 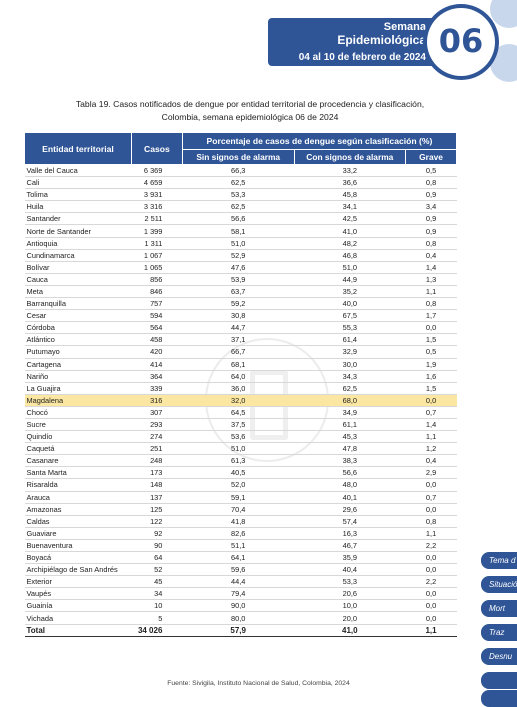 I want to click on table-row: Huila 3 316 62,5 34,1 3,4, so click(x=240, y=207).